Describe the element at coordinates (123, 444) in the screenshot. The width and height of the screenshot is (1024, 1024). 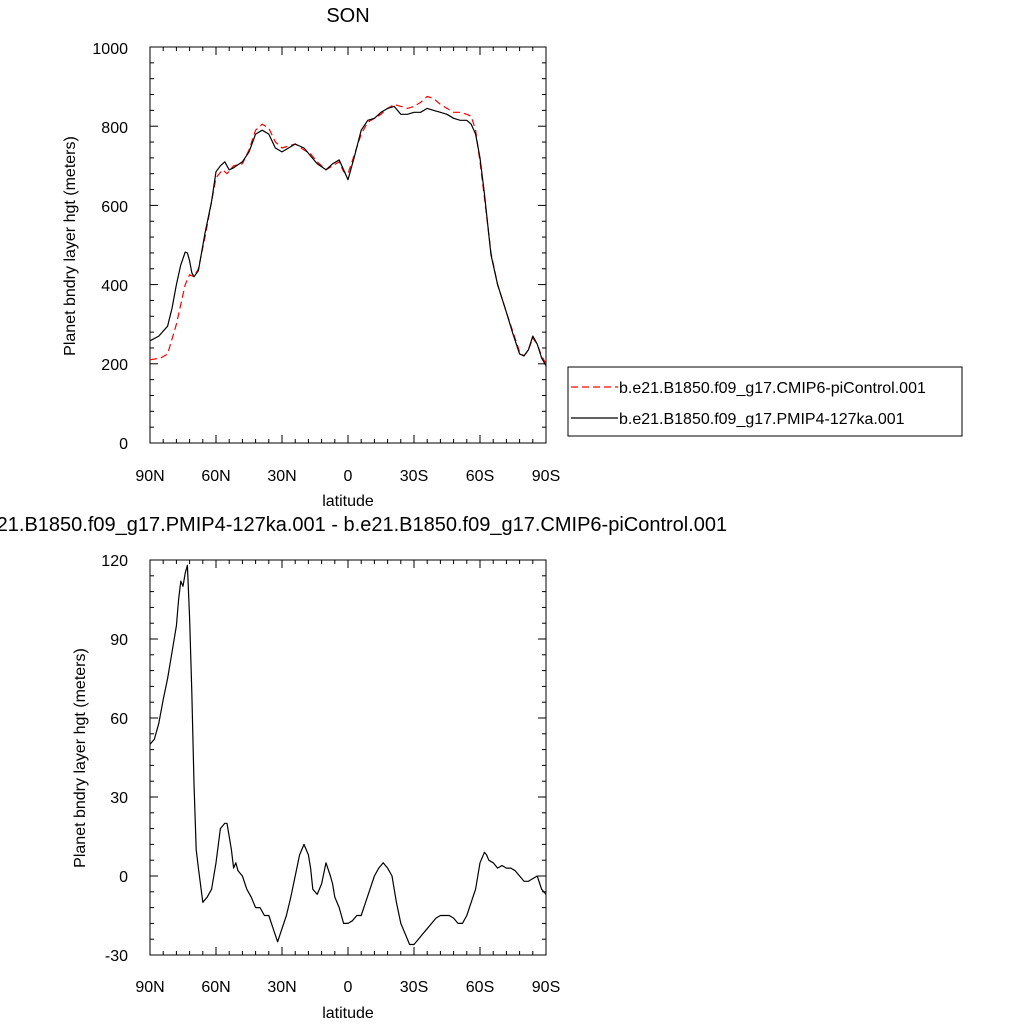
I see `top-y-tick-label: 0` at that location.